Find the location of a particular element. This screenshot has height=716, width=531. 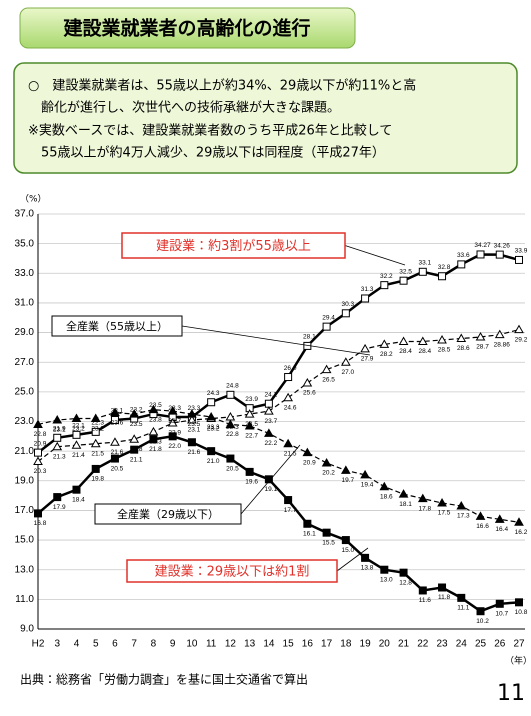

data-label: 15.5 is located at coordinates (328, 542).